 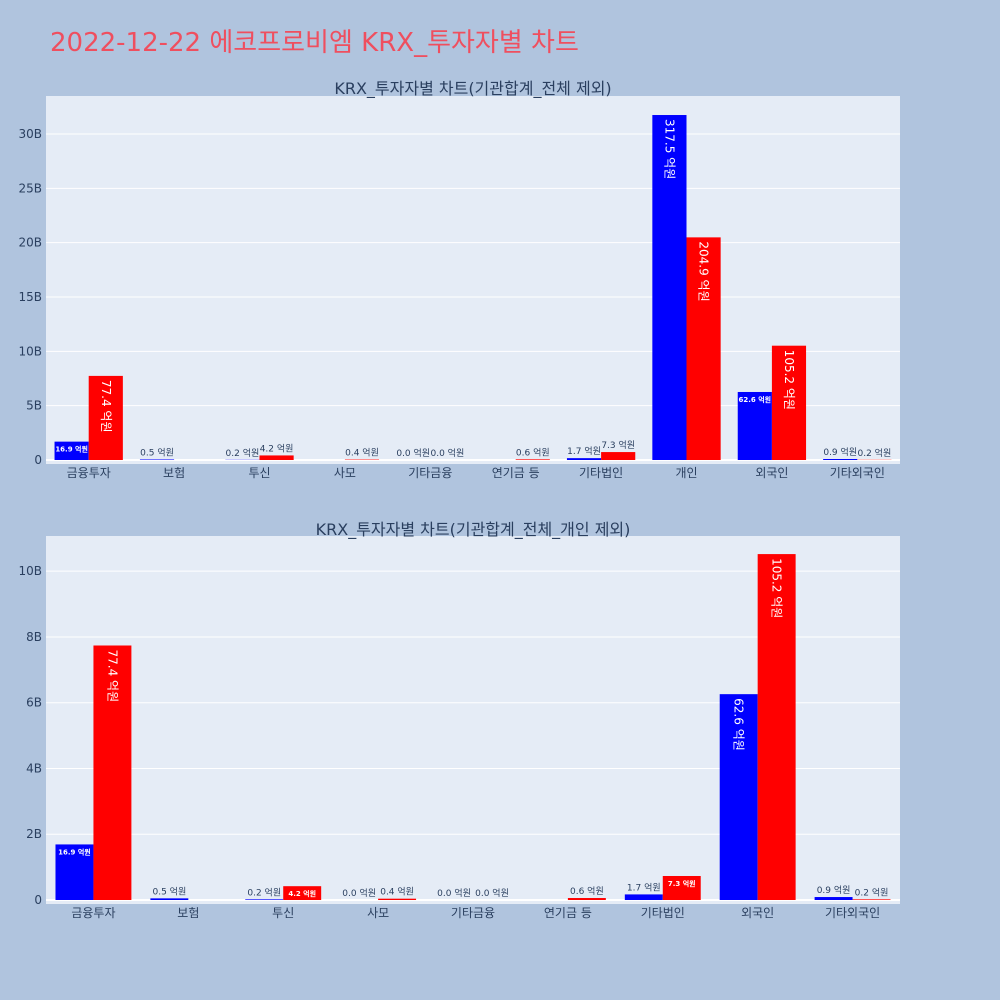 What do you see at coordinates (473, 530) in the screenshot?
I see `chart-title: KRX_투자자별 차트(기관합계_전체_개인 제외)` at bounding box center [473, 530].